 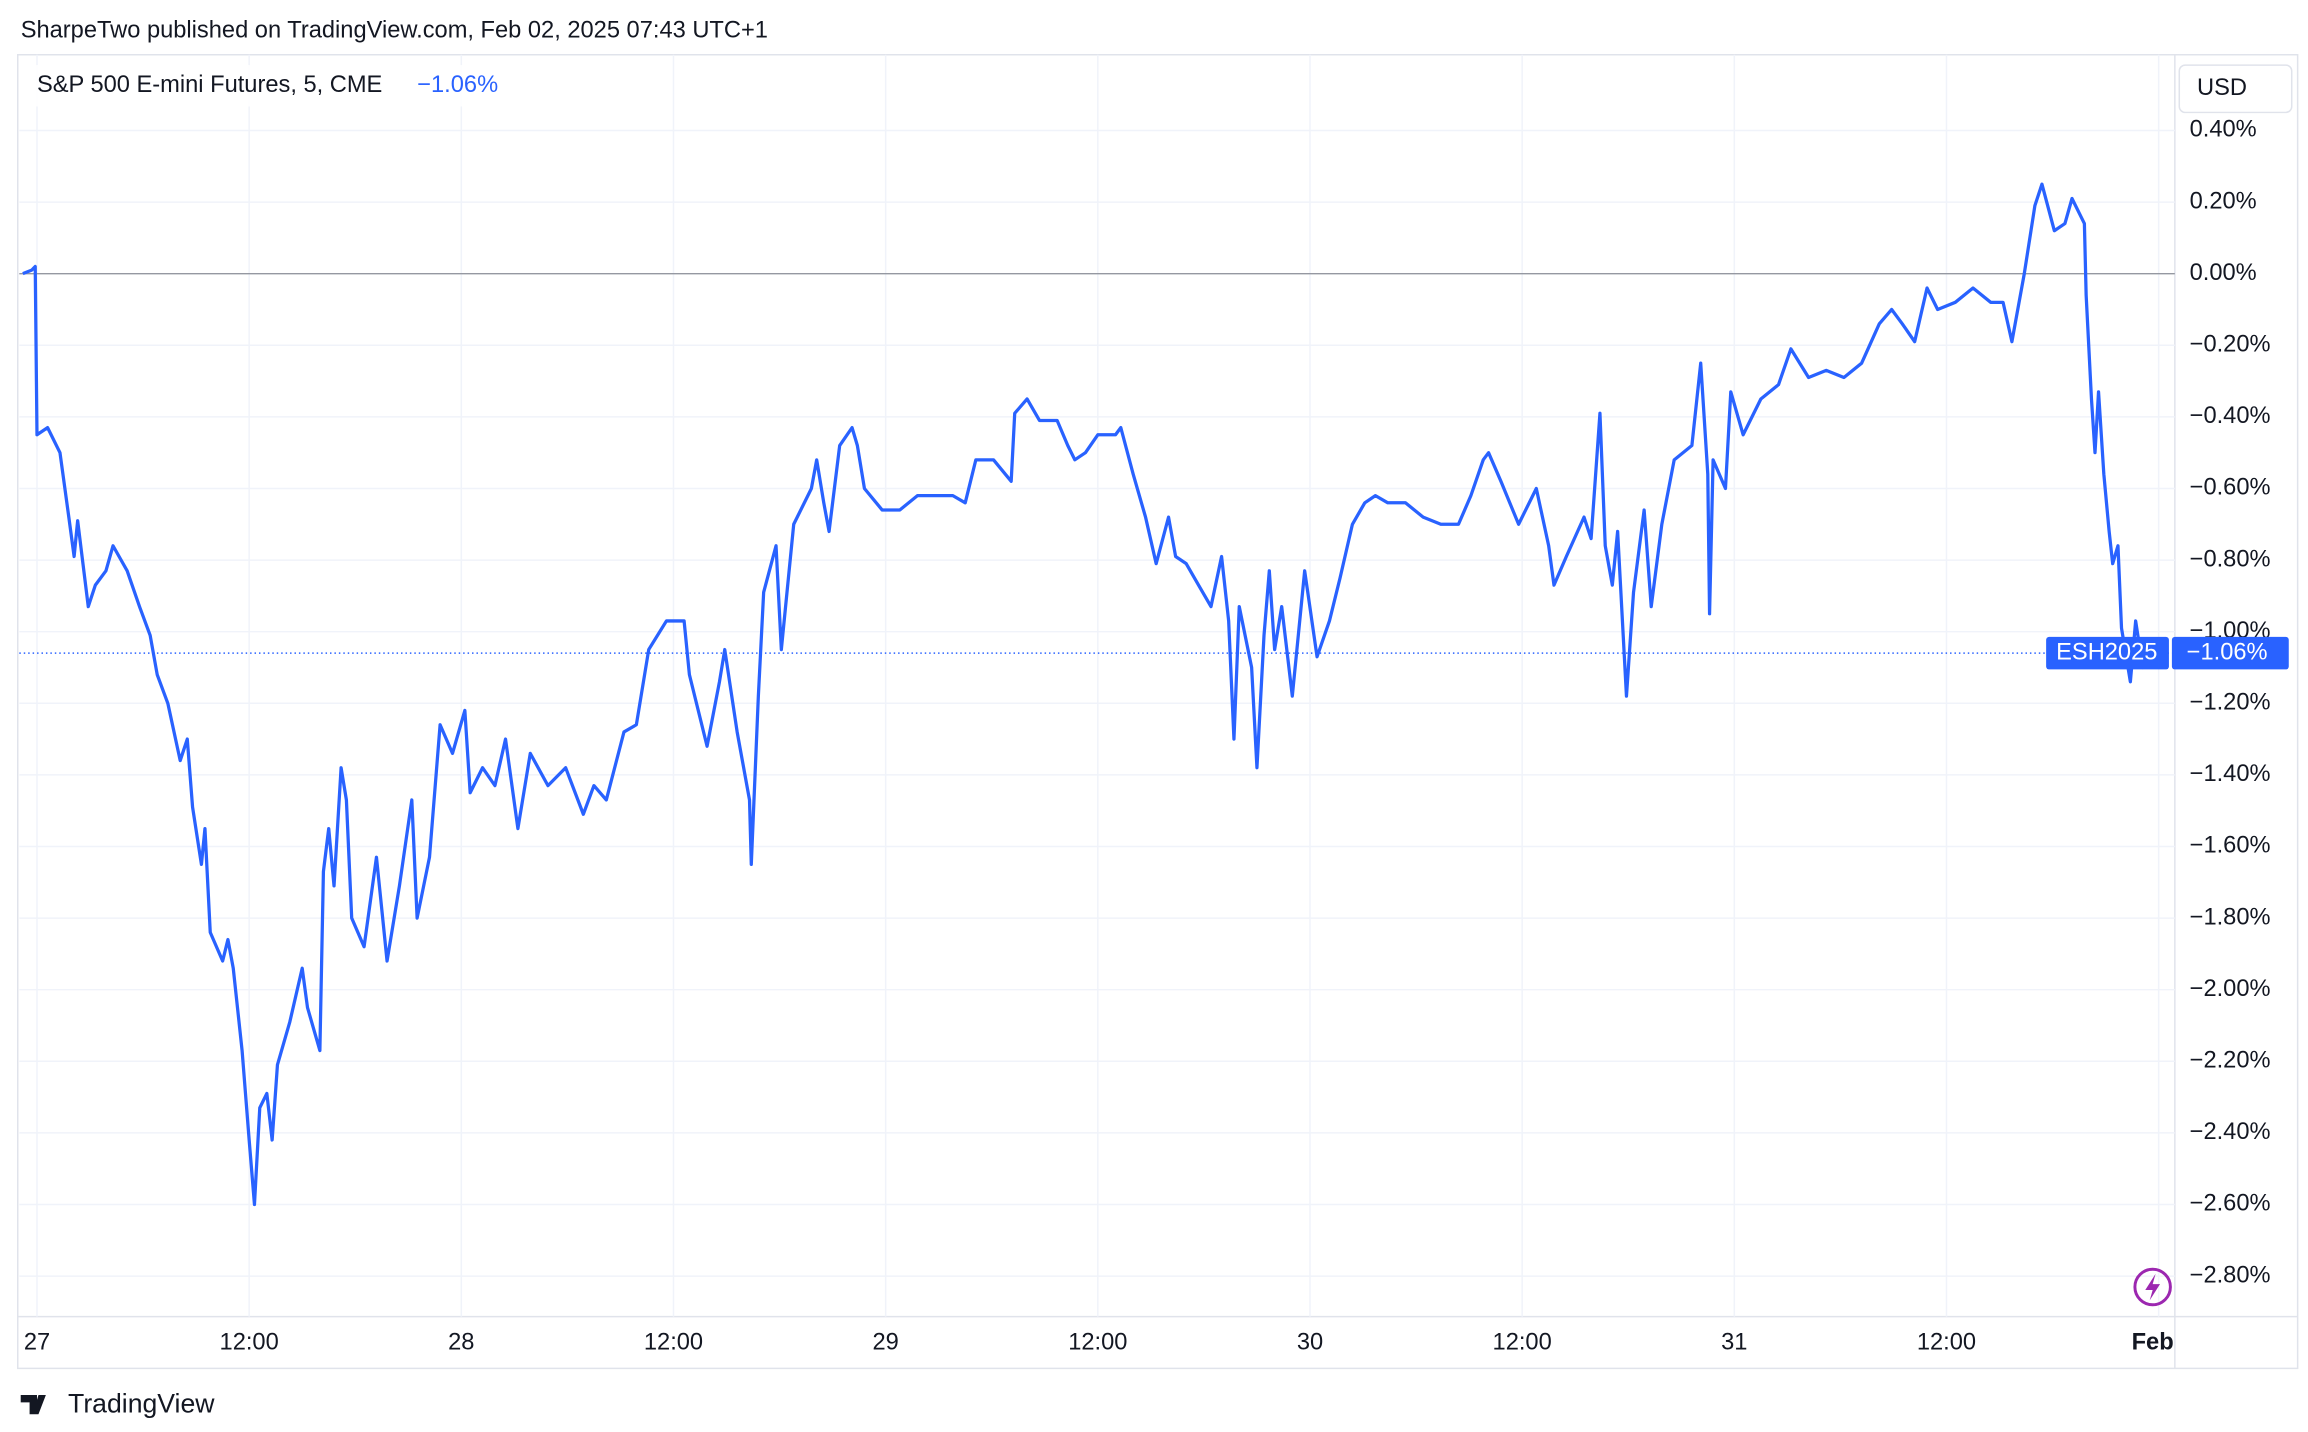 I want to click on y-tick-label: −0.60%, so click(x=2230, y=488).